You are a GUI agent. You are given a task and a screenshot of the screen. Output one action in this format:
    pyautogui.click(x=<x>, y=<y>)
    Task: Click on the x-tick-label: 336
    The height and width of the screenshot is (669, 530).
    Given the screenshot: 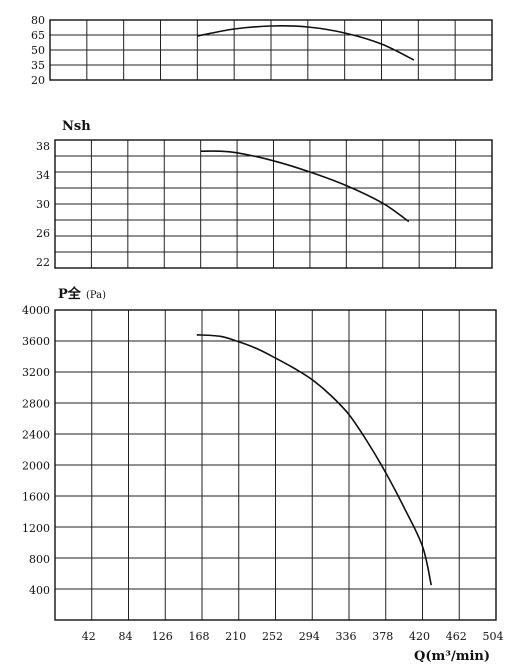 What is the action you would take?
    pyautogui.click(x=346, y=636)
    